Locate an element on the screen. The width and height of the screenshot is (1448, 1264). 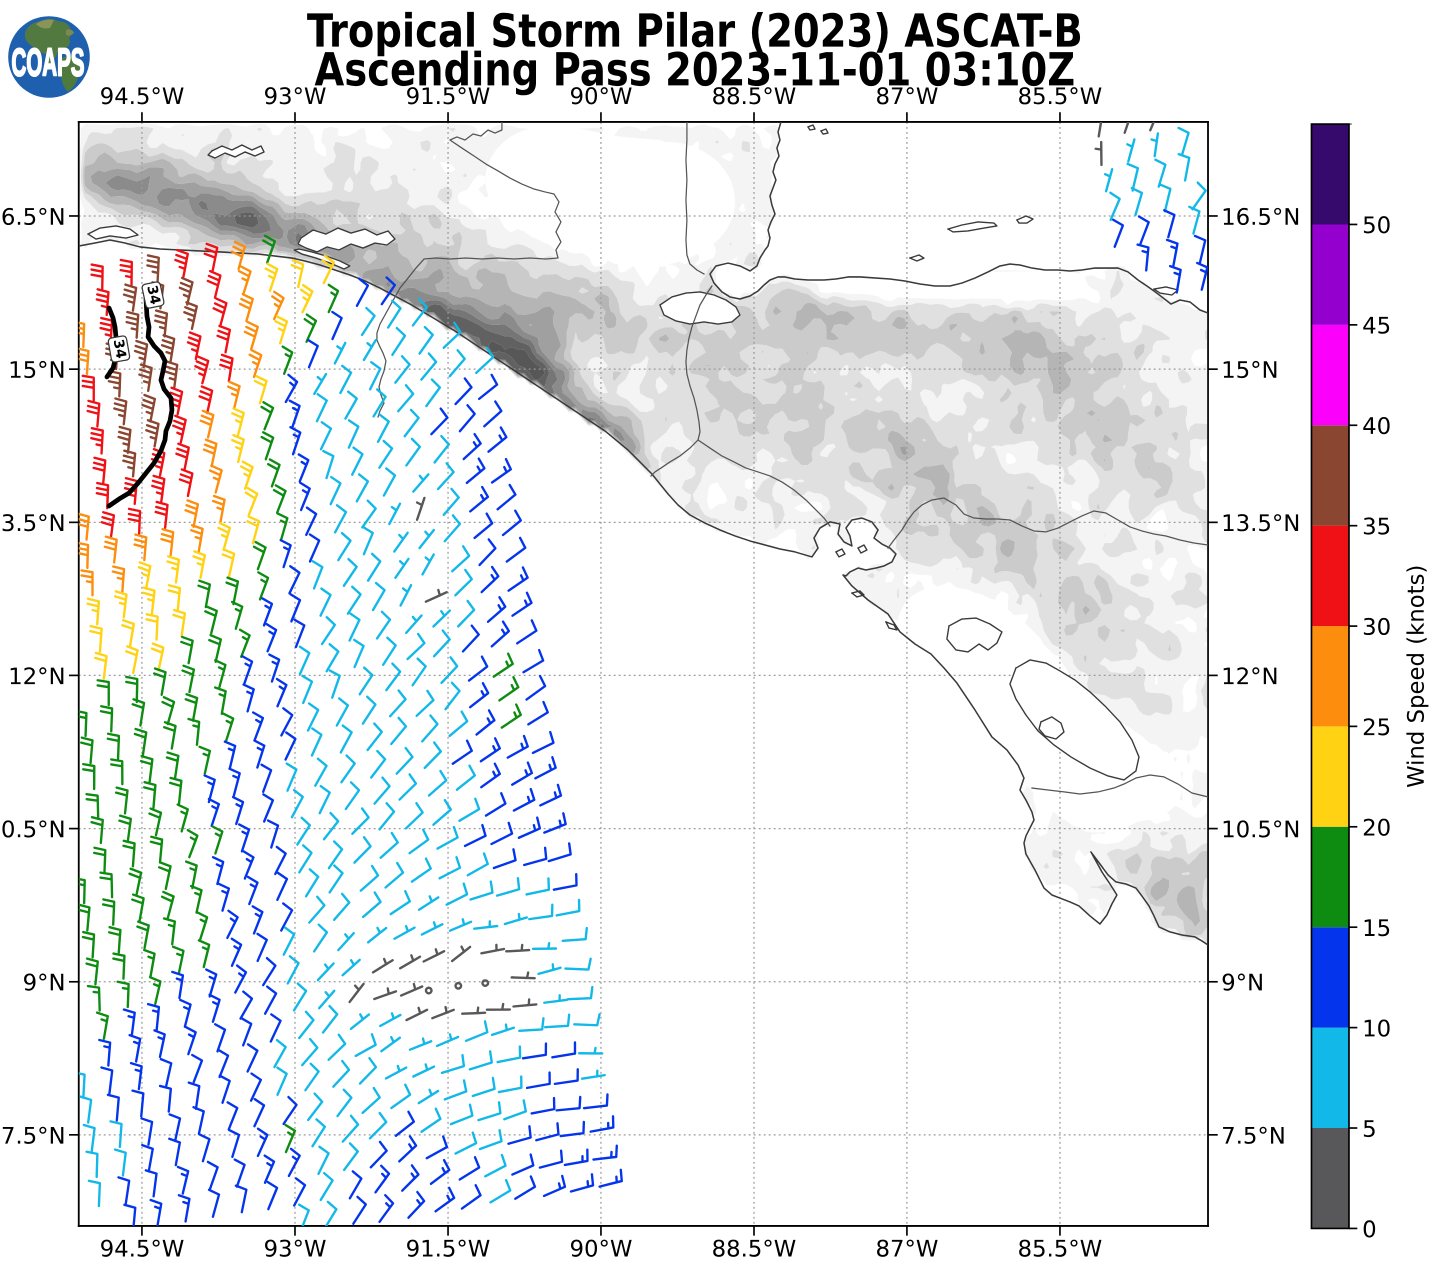
svg-text: COAPS is located at coordinates (47, 63).